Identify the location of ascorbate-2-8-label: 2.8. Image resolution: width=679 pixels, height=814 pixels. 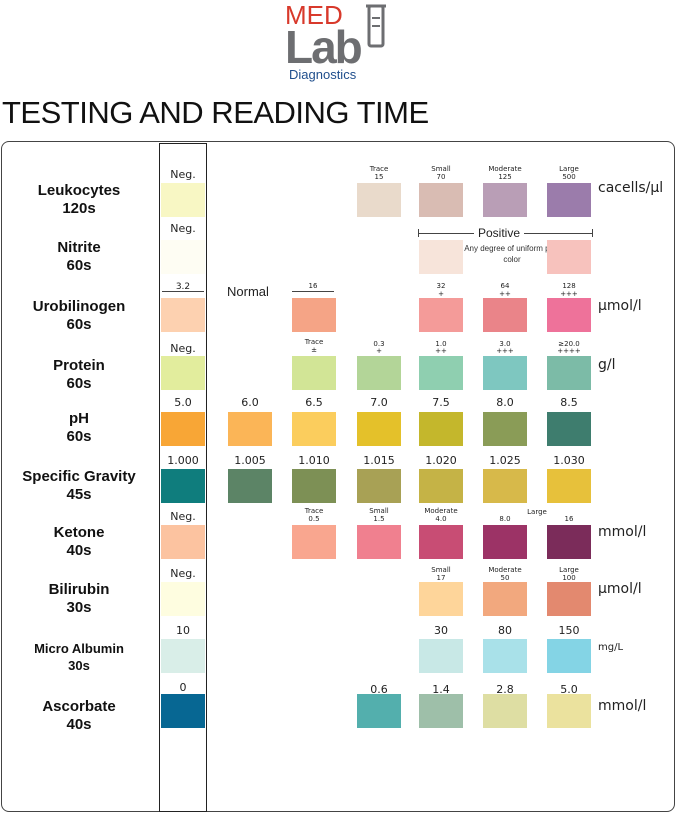
(505, 689).